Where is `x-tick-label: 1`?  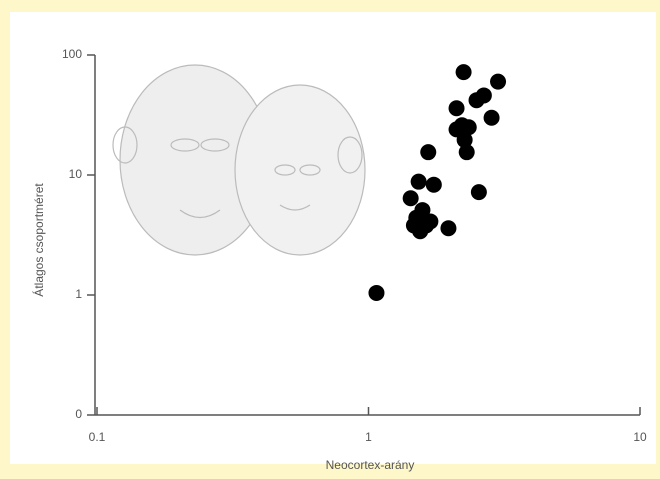 x-tick-label: 1 is located at coordinates (368, 437).